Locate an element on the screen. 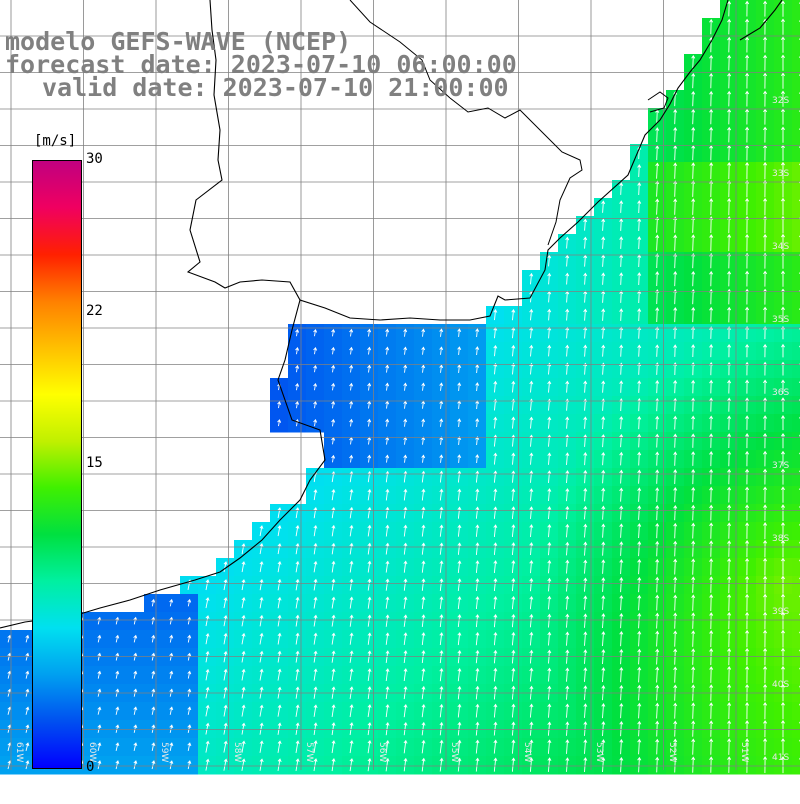  longitude-label: 61W is located at coordinates (19, 752).